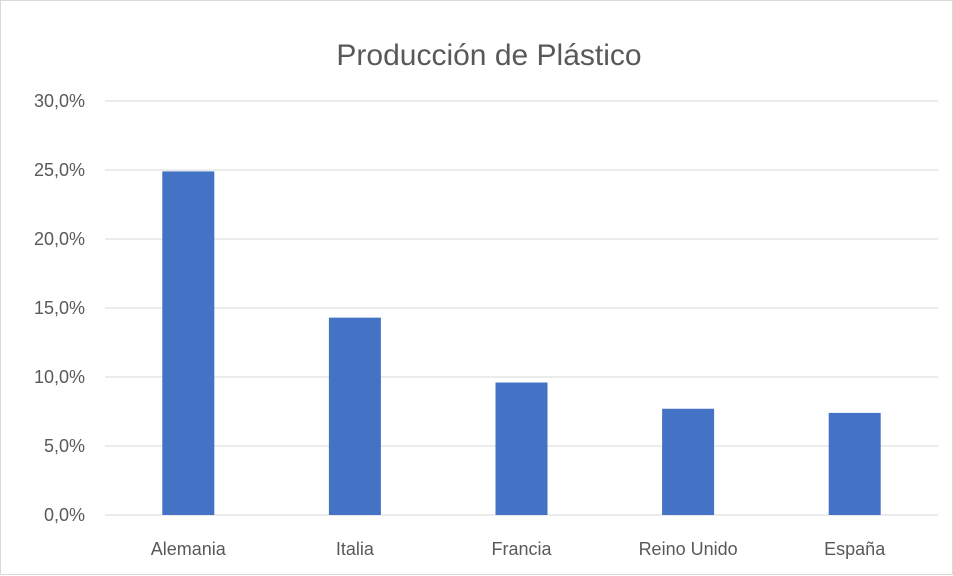  What do you see at coordinates (59, 170) in the screenshot?
I see `y-tick-label: 25,0%` at bounding box center [59, 170].